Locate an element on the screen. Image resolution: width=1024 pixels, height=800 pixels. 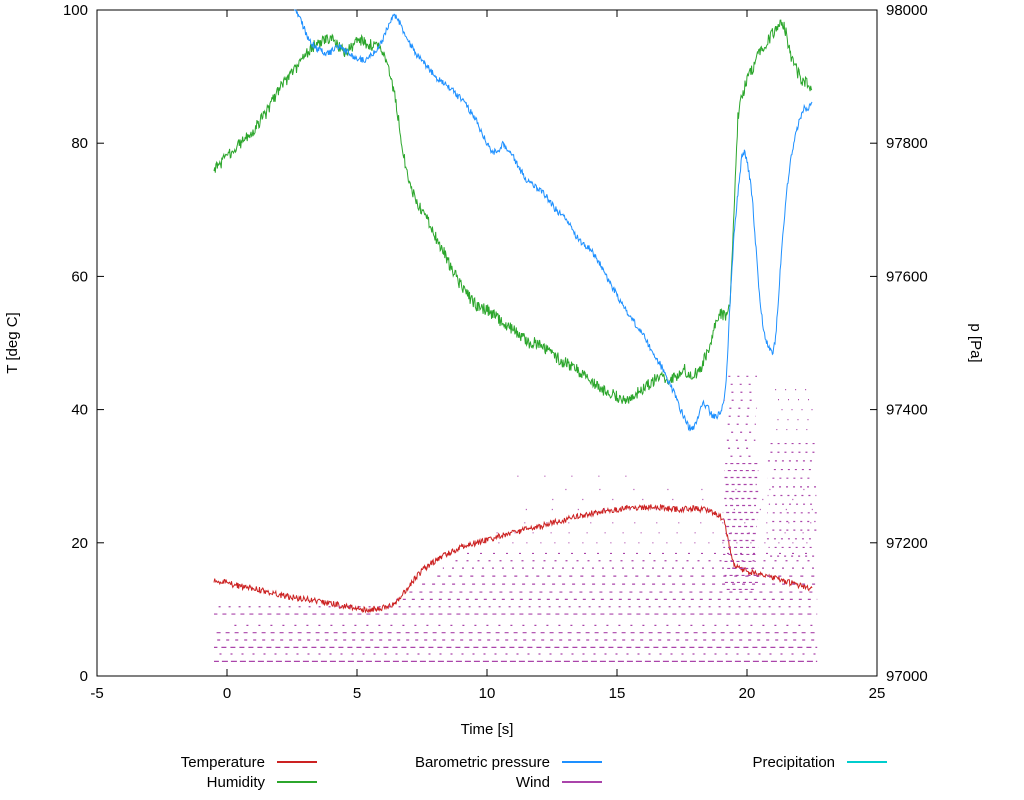
x-tick-label: 15 is located at coordinates (617, 693).